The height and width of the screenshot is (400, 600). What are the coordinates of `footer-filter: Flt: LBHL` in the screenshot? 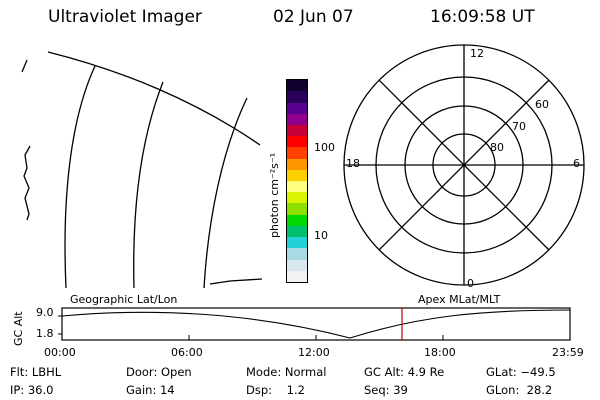 It's located at (36, 372).